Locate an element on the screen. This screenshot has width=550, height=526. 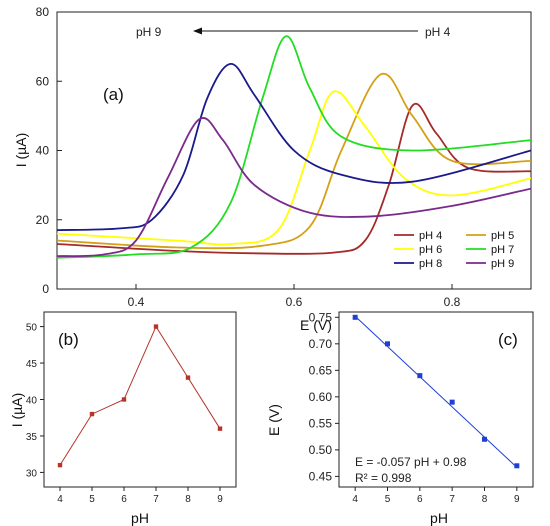
panel-c-xlabel: pH is located at coordinates (439, 518).